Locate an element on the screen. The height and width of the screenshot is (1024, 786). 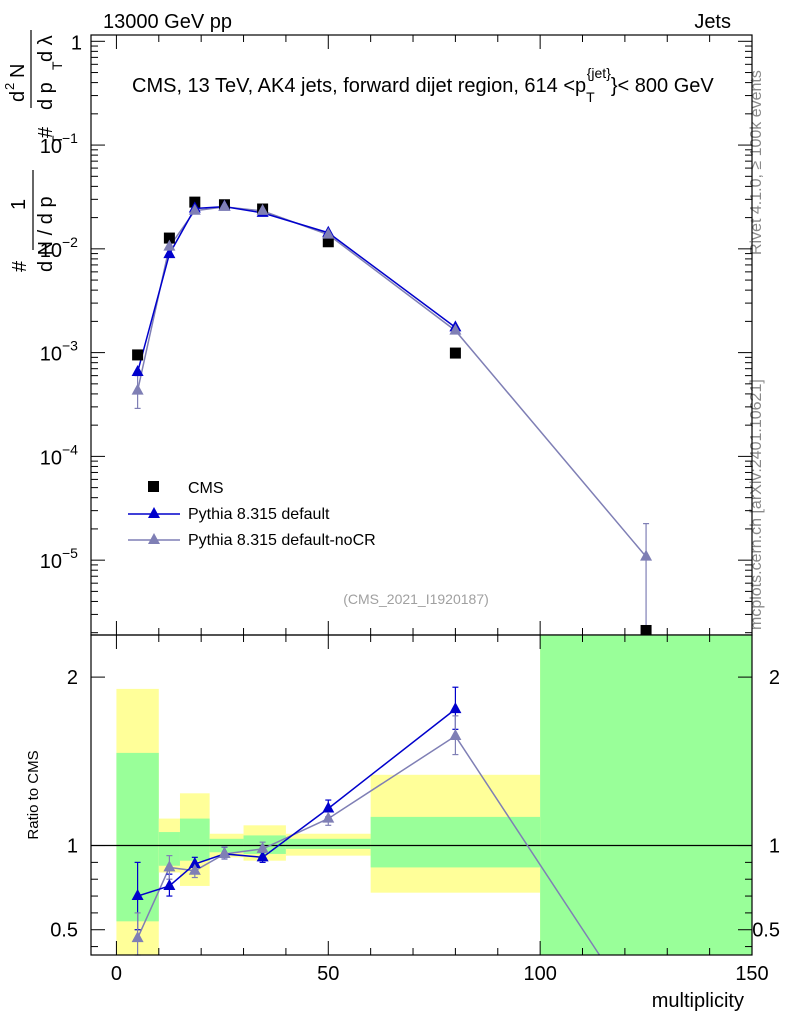
ratio-ytick-label: 1 is located at coordinates (72, 847).